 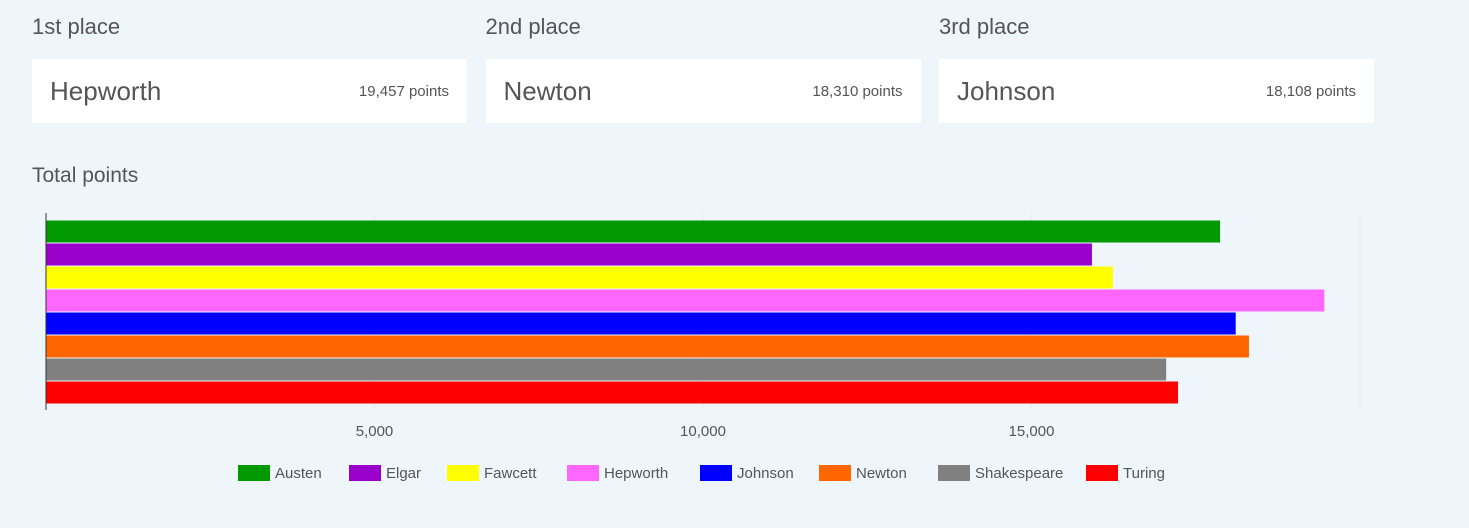 What do you see at coordinates (765, 473) in the screenshot?
I see `legend-label: Johnson` at bounding box center [765, 473].